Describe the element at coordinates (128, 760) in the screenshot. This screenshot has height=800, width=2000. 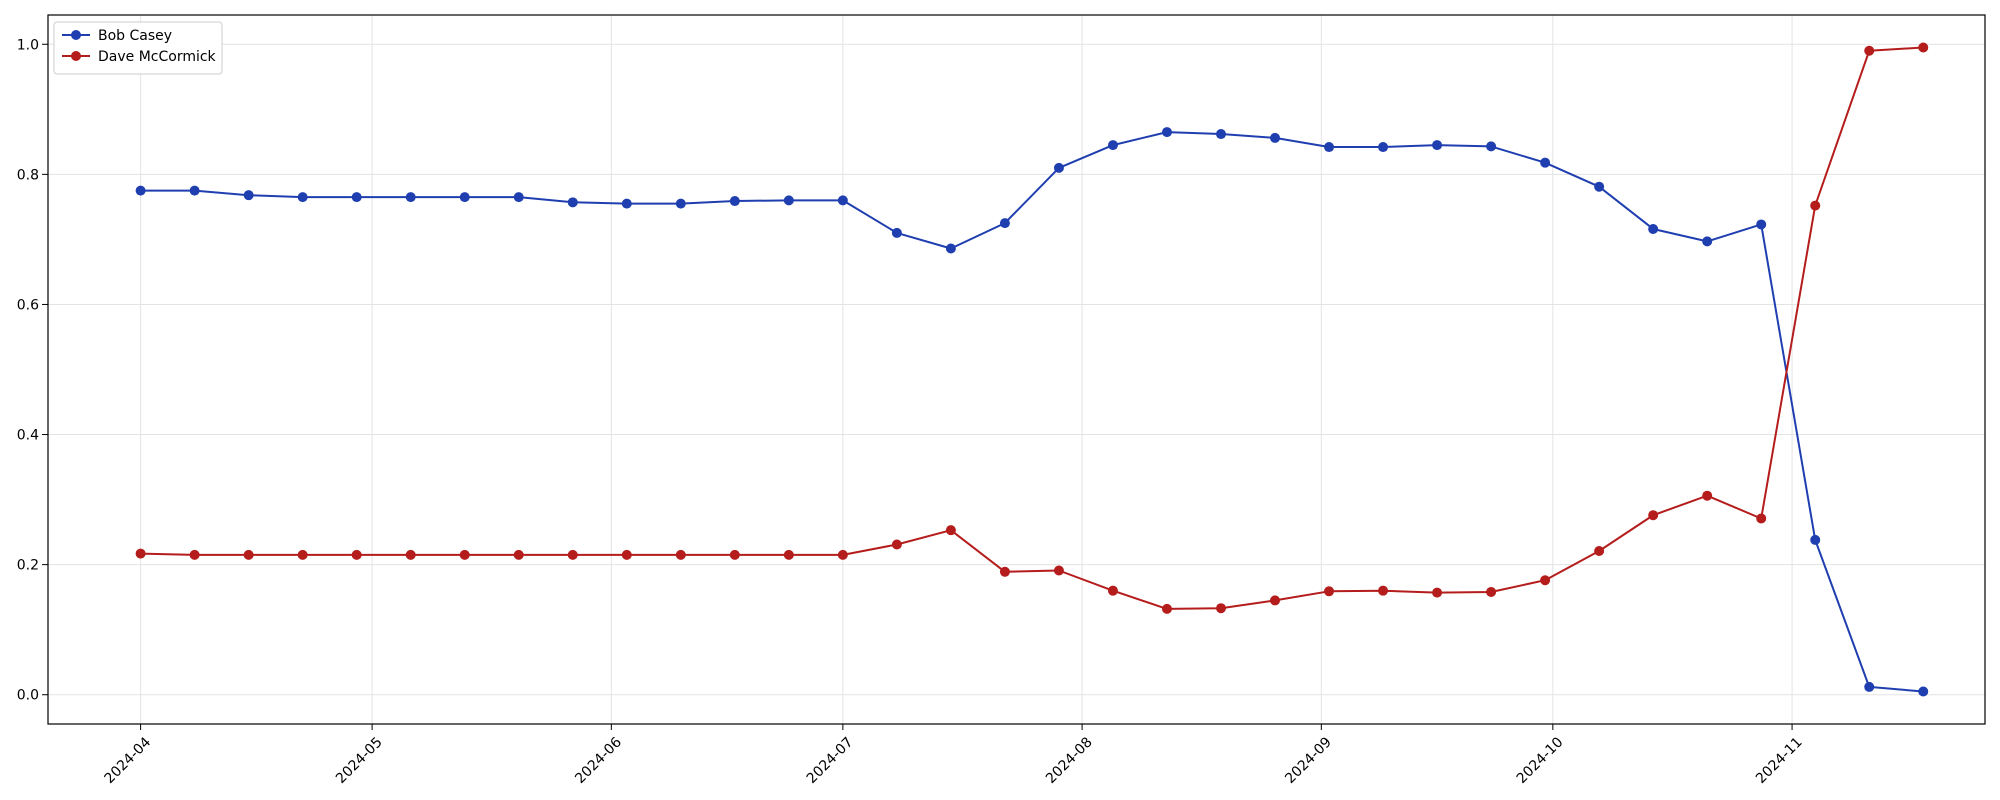
I see `x-tick-label: 2024-04` at that location.